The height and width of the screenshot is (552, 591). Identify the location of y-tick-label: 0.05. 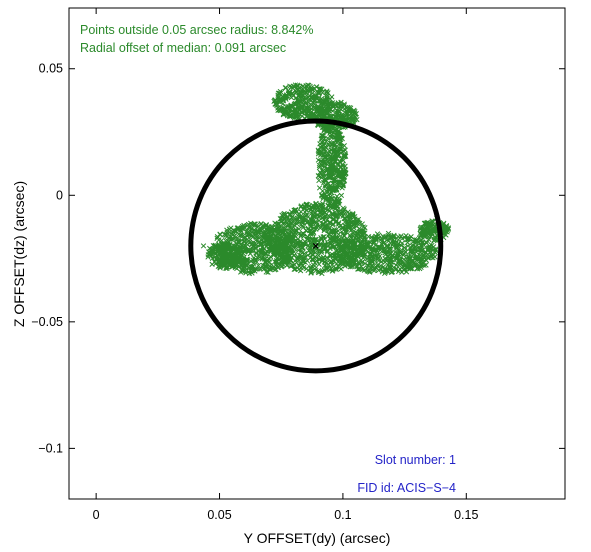
(51, 69).